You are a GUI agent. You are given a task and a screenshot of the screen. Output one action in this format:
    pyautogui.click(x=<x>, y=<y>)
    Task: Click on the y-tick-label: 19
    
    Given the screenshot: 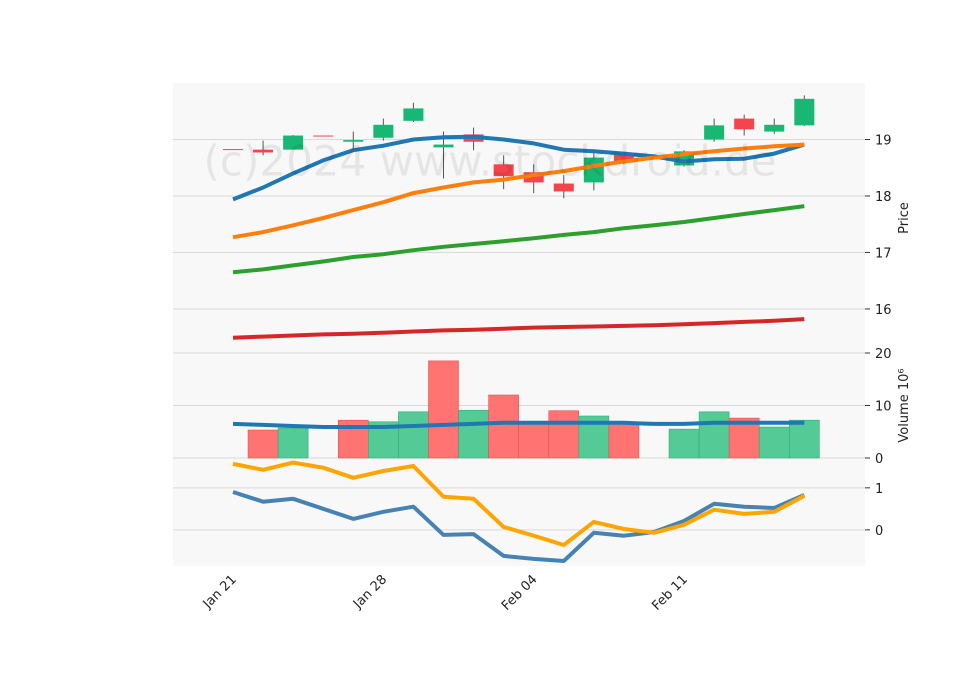 What is the action you would take?
    pyautogui.click(x=883, y=140)
    